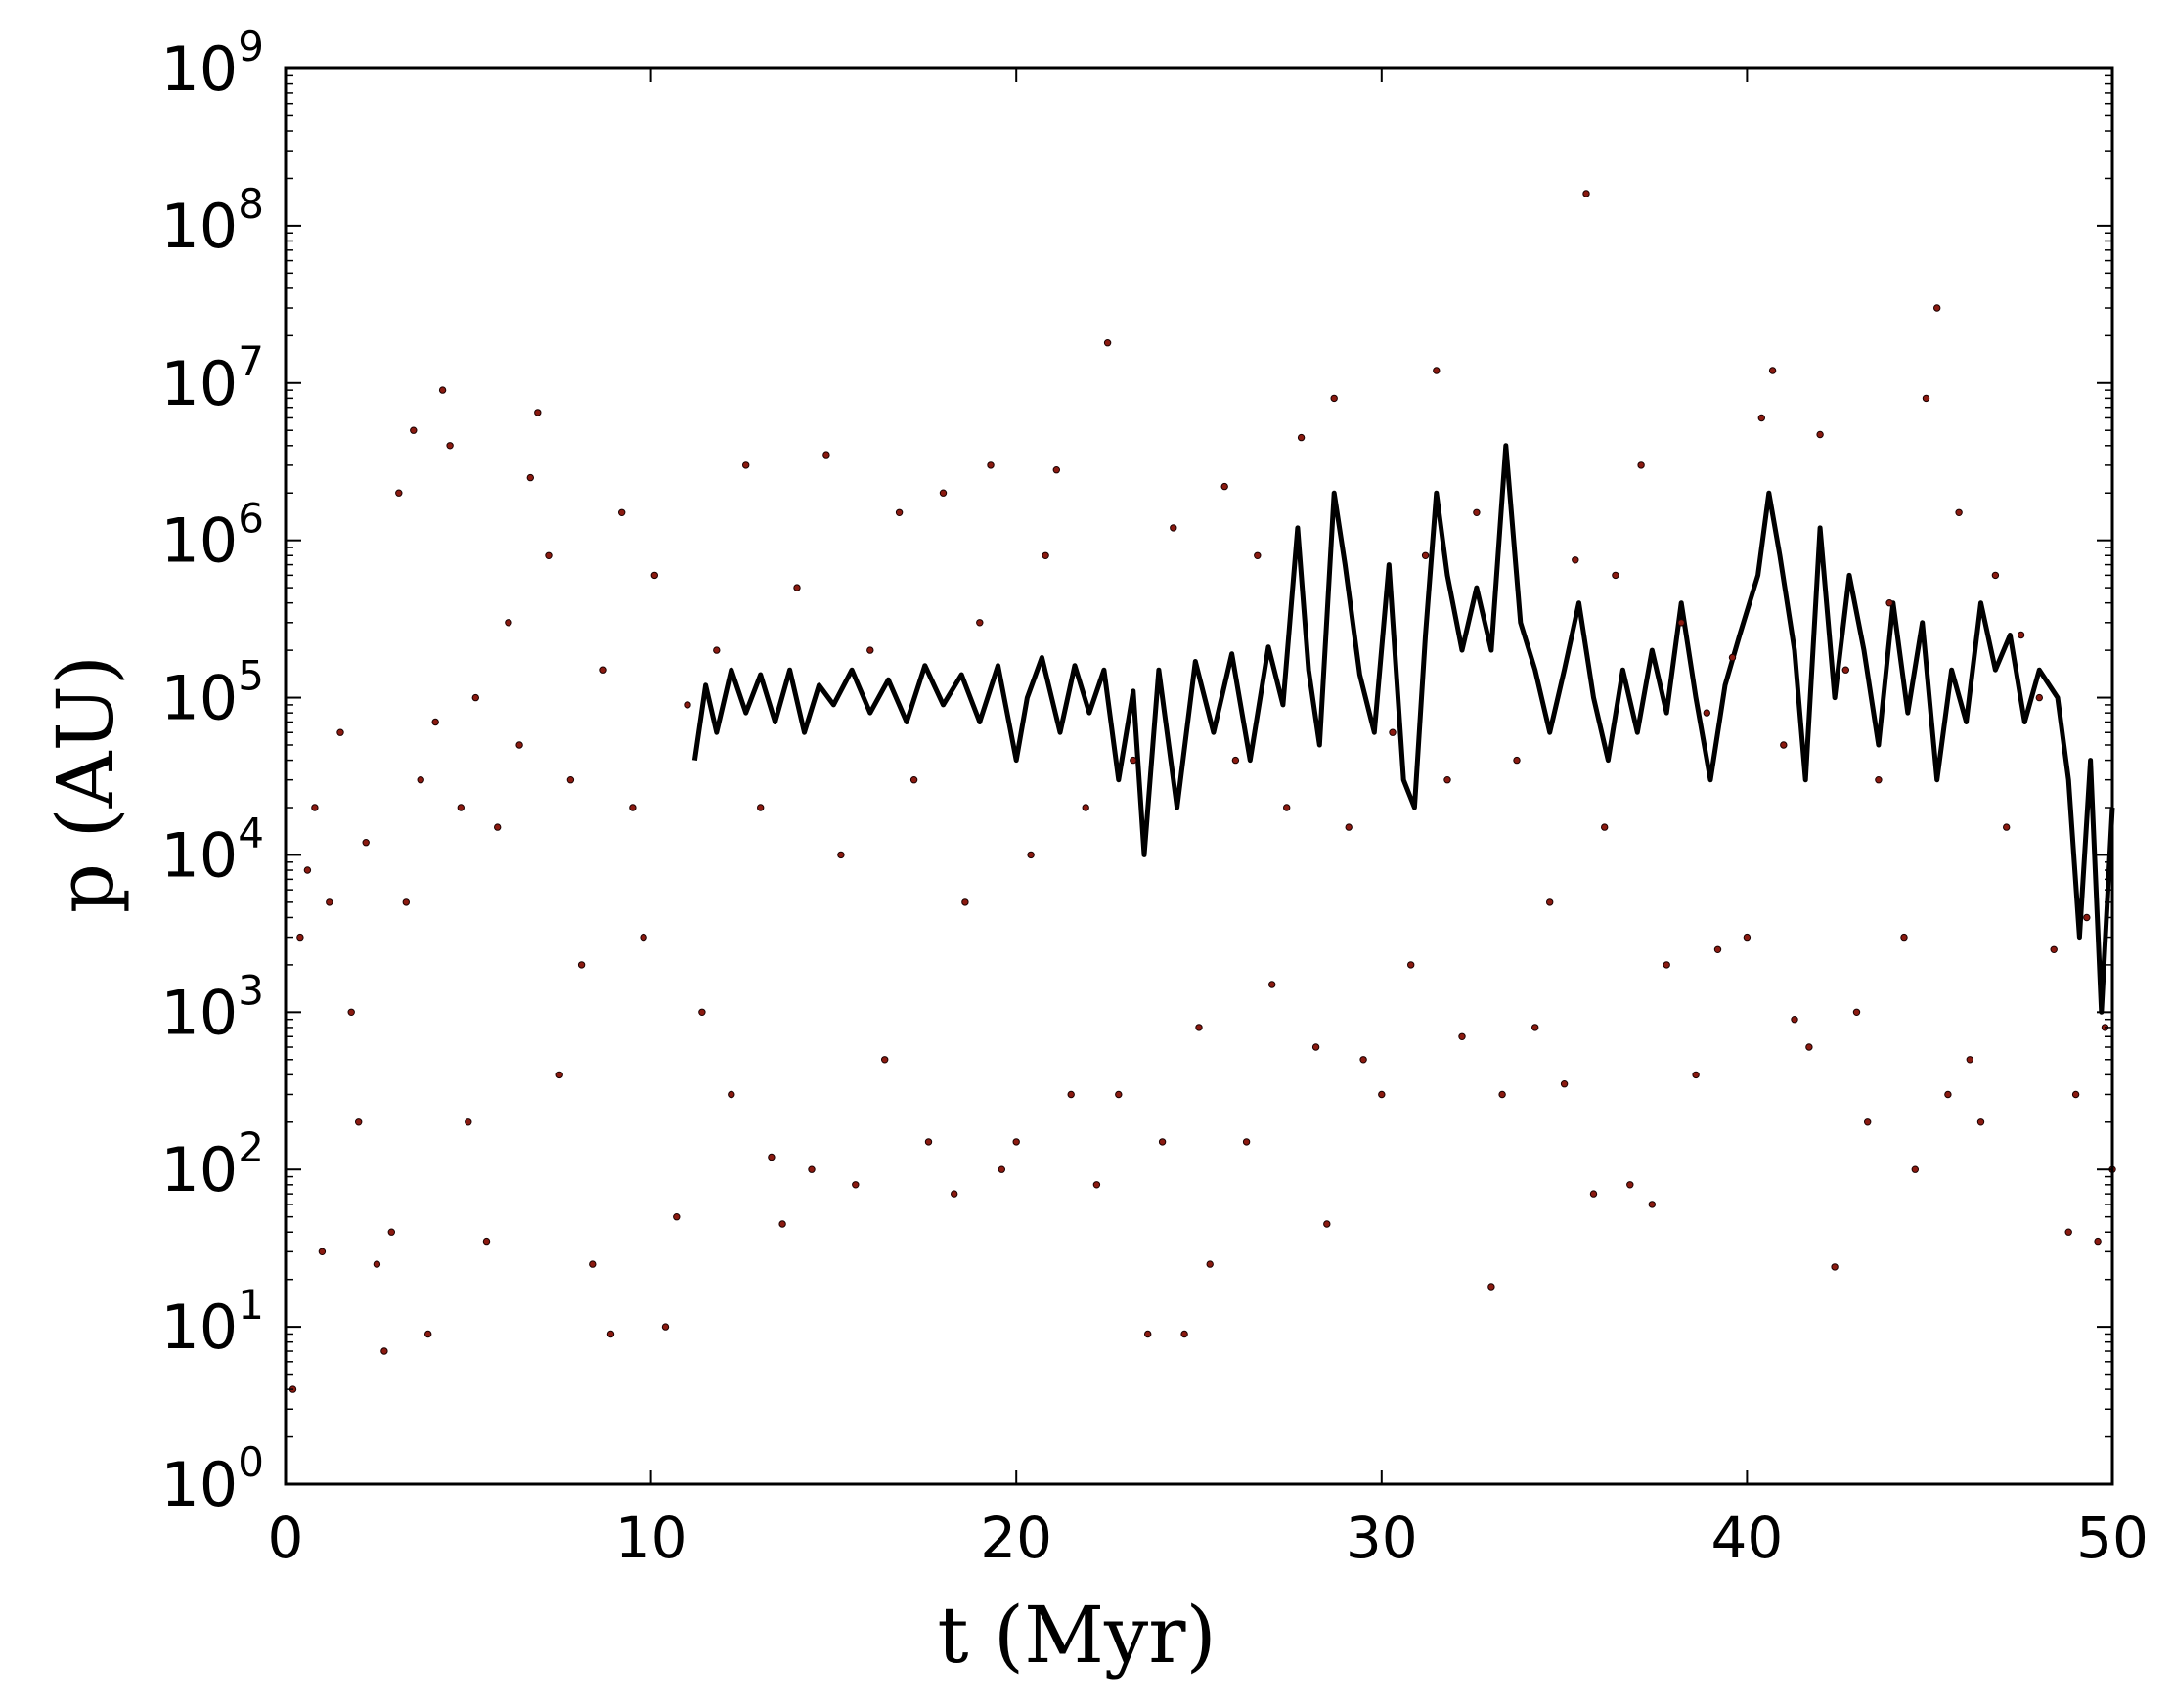  Describe the element at coordinates (212, 1007) in the screenshot. I see `y-tick-label: 10³` at that location.